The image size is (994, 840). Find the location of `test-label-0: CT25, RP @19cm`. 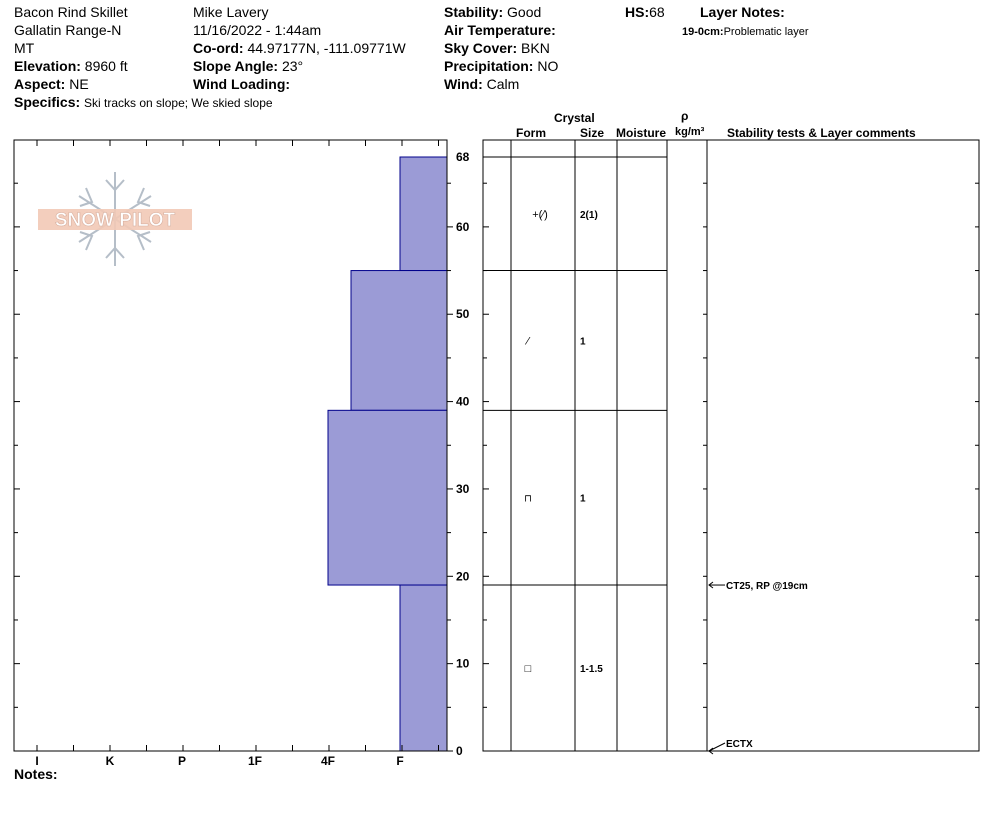

test-label-0: CT25, RP @19cm is located at coordinates (767, 586).